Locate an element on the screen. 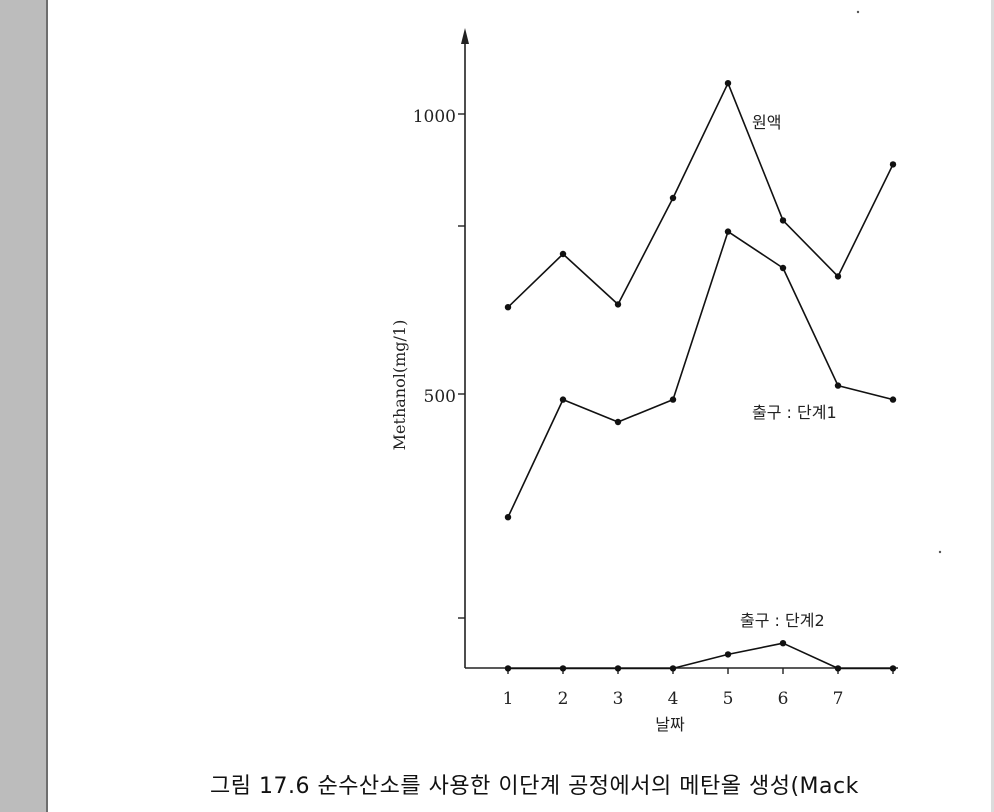 The height and width of the screenshot is (812, 994). x-tick-label-4: 4 is located at coordinates (673, 699).